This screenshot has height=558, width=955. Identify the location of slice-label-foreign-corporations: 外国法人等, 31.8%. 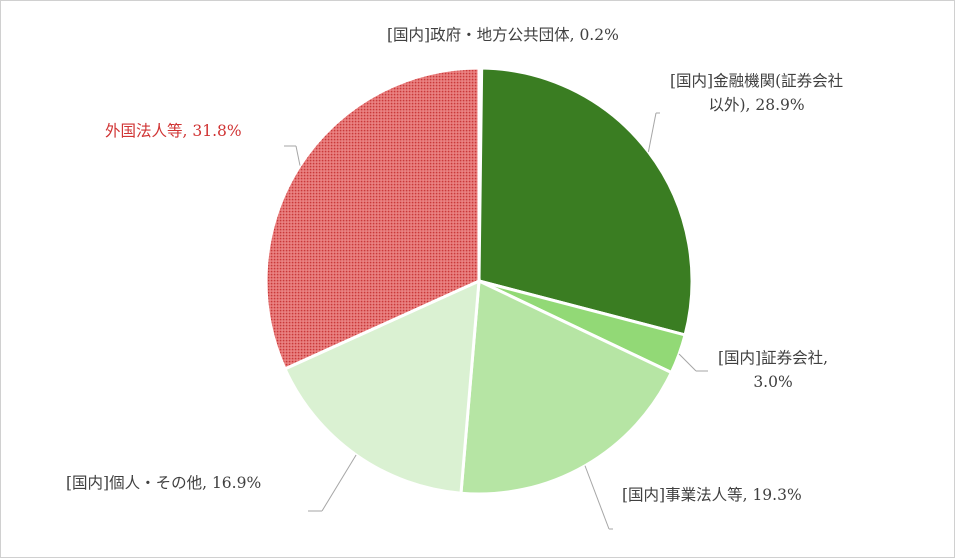
(173, 131).